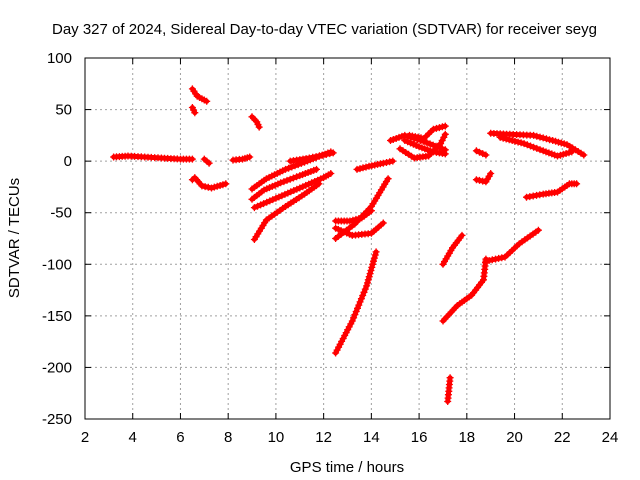 This screenshot has height=480, width=640. Describe the element at coordinates (57, 419) in the screenshot. I see `y-tick-label: -250` at that location.